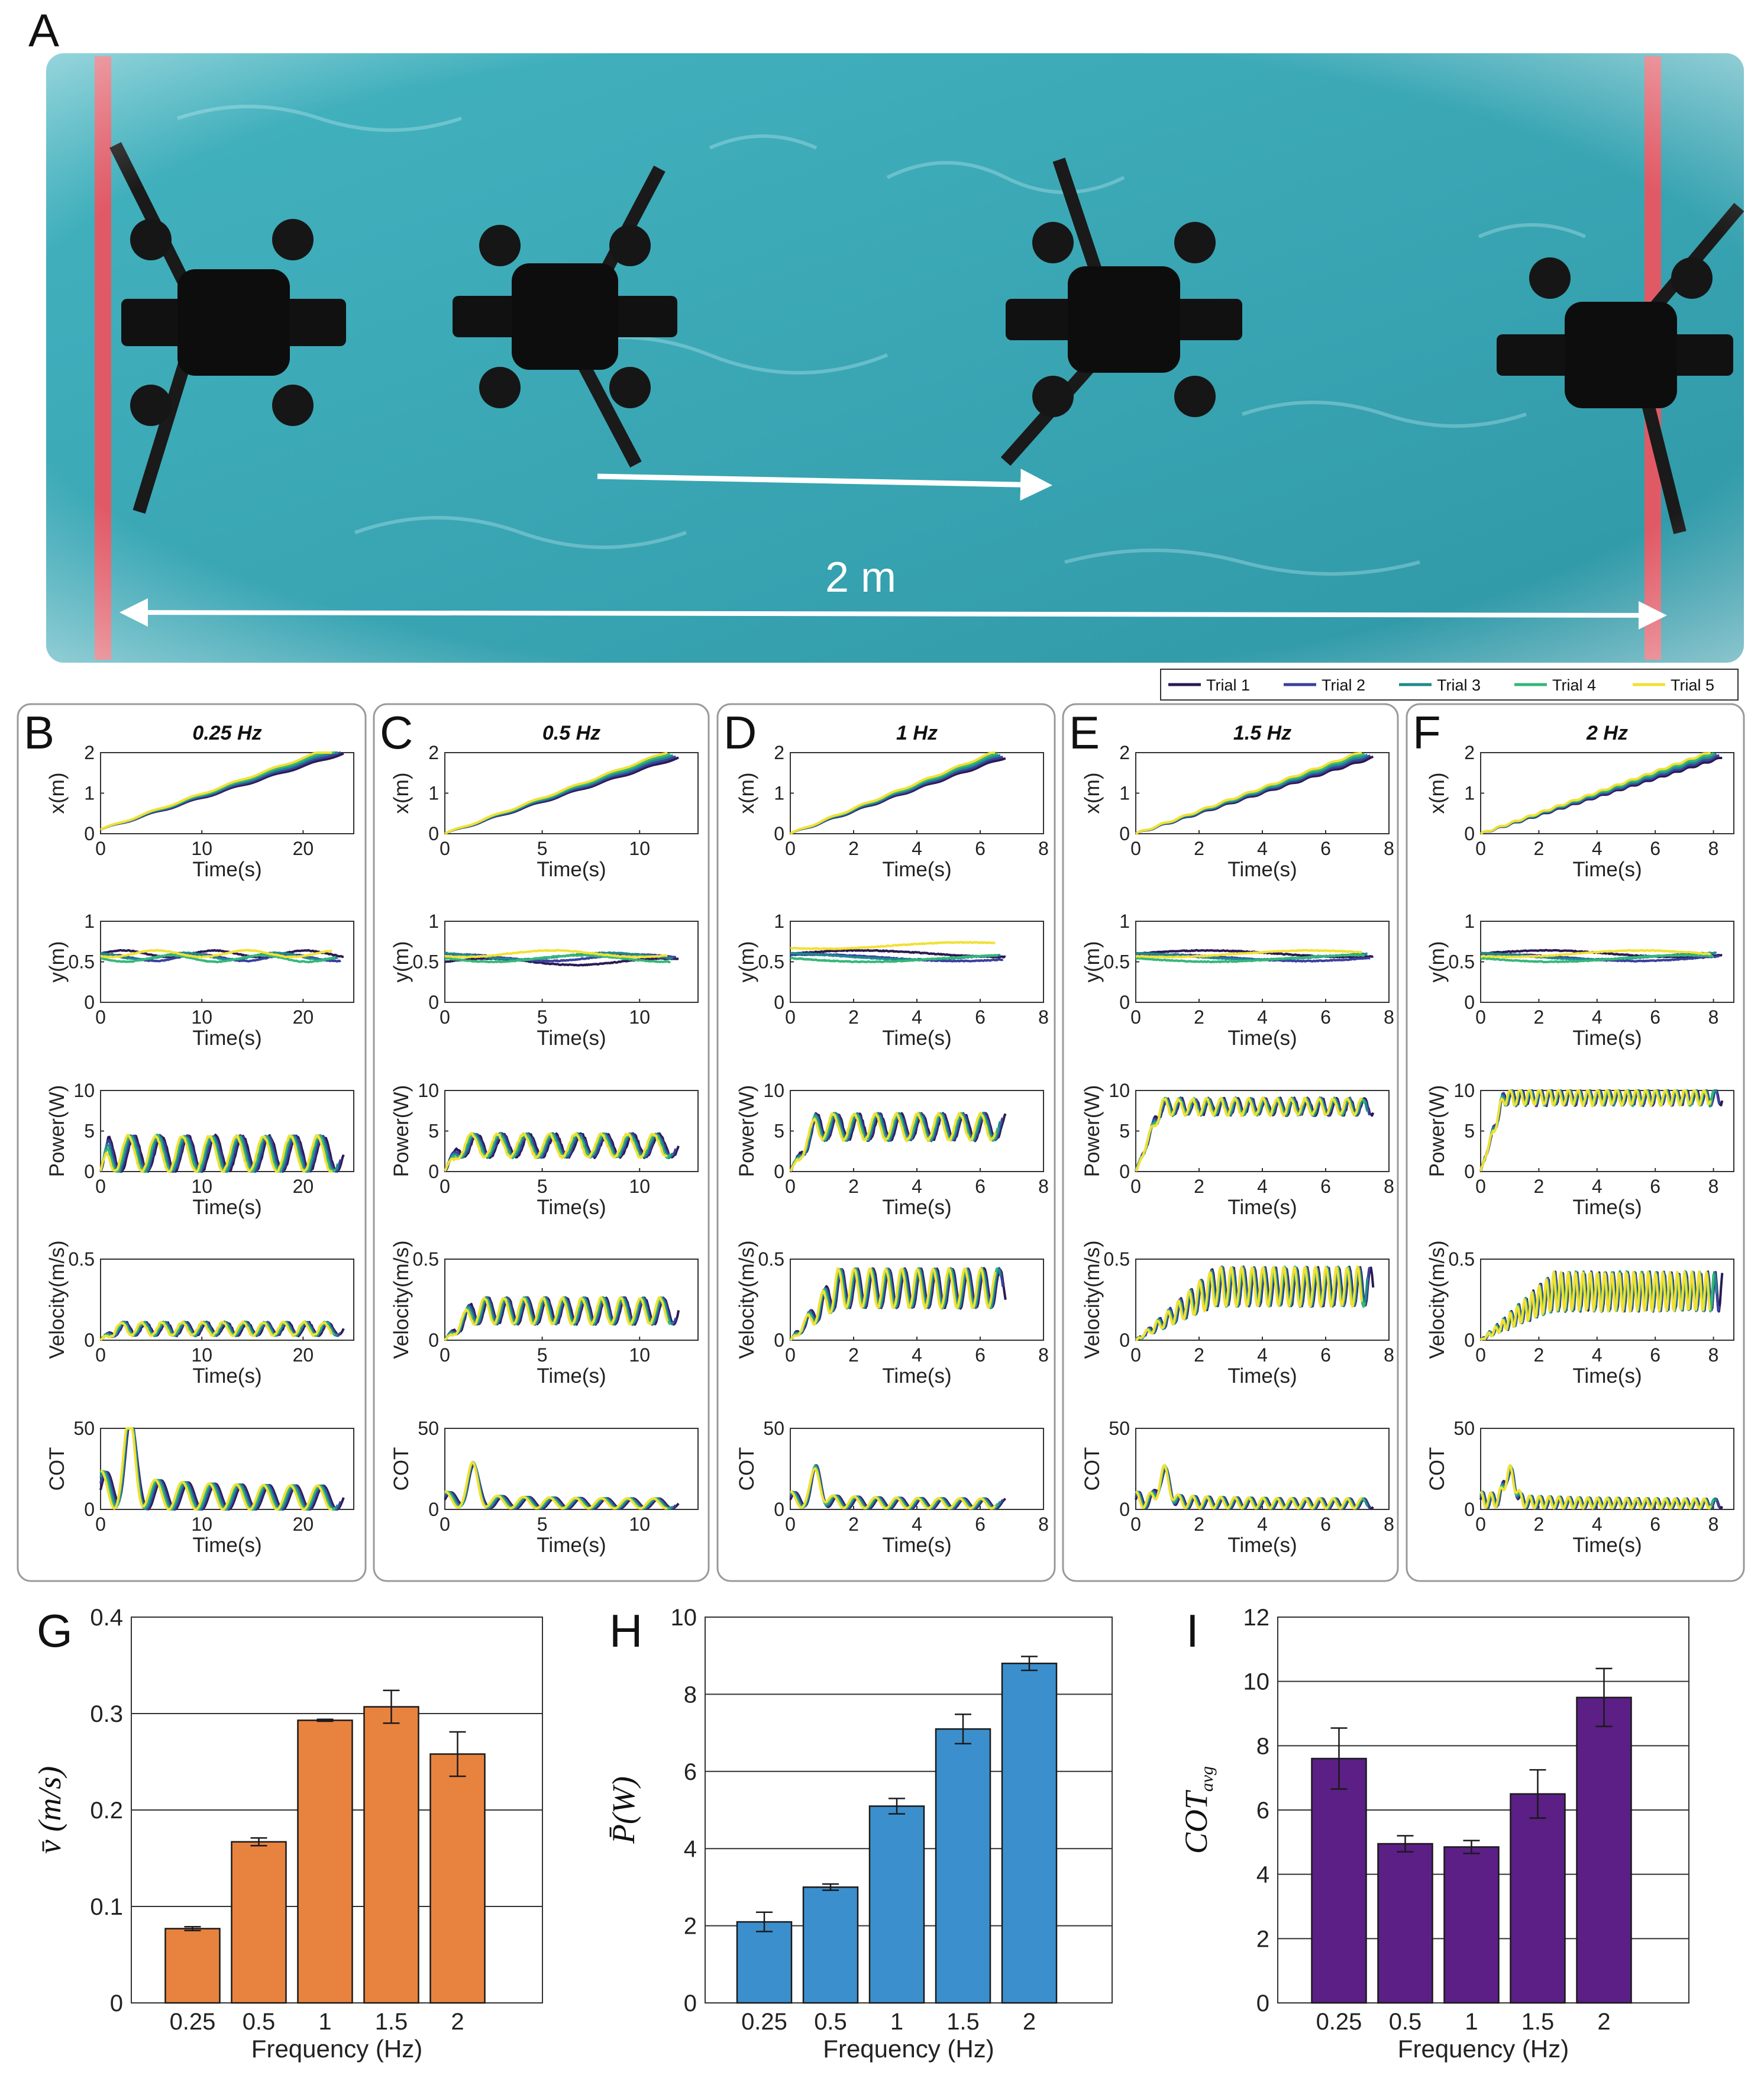 This screenshot has width=1764, height=2081. I want to click on y-tick-label: 0.3, so click(106, 1714).